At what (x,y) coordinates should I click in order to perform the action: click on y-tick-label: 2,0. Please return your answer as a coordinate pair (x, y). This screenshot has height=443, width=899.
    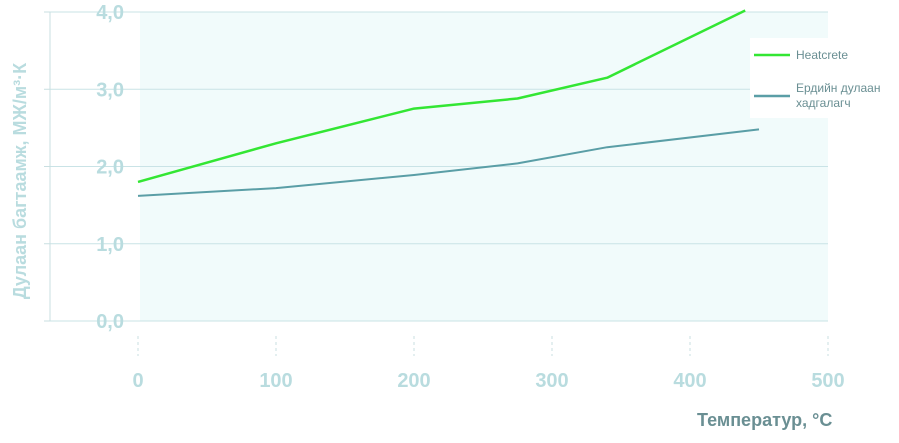
    Looking at the image, I should click on (110, 168).